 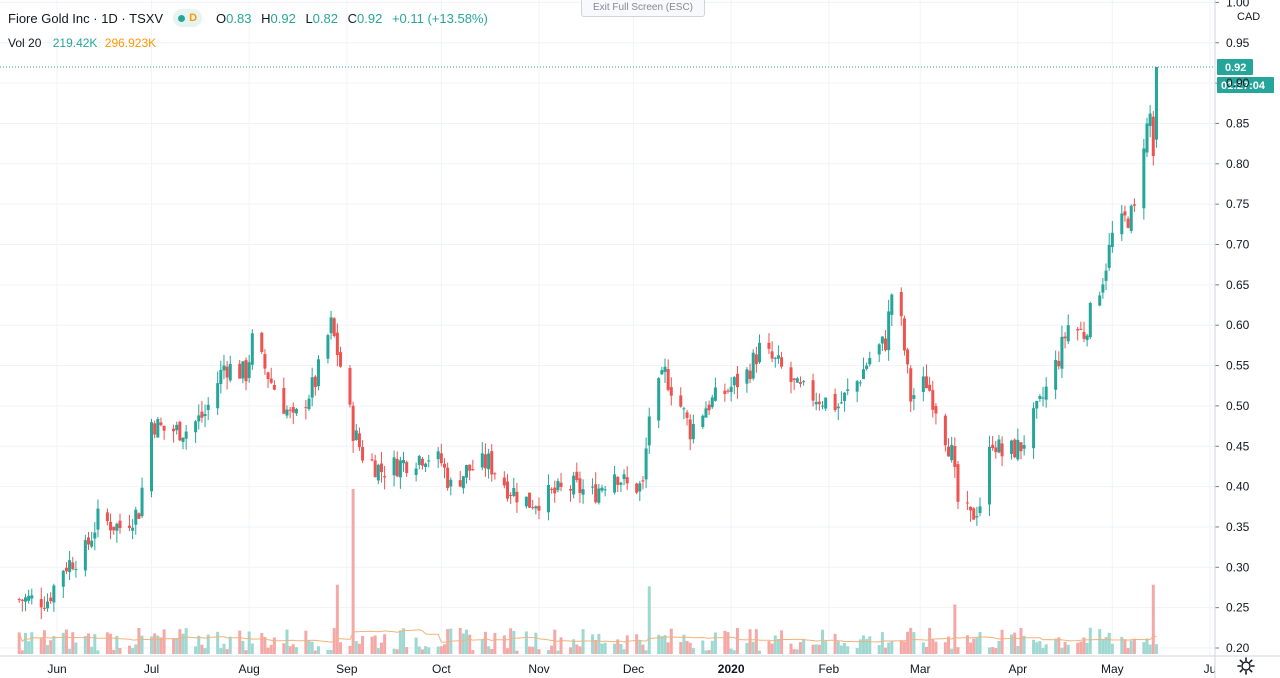 I want to click on volume-label: Vol 20, so click(x=25, y=43).